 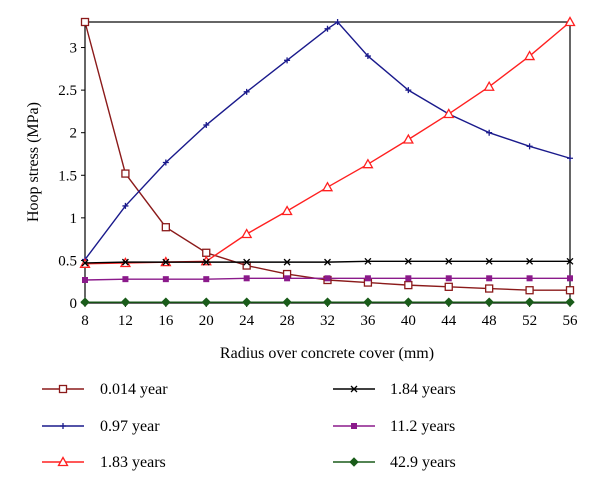 I want to click on x-tick-label: 36, so click(x=368, y=321).